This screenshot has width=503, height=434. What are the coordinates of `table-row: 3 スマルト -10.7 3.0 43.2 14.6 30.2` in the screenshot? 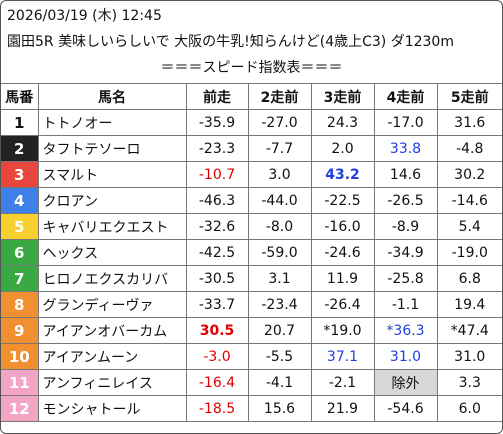 It's located at (251, 174).